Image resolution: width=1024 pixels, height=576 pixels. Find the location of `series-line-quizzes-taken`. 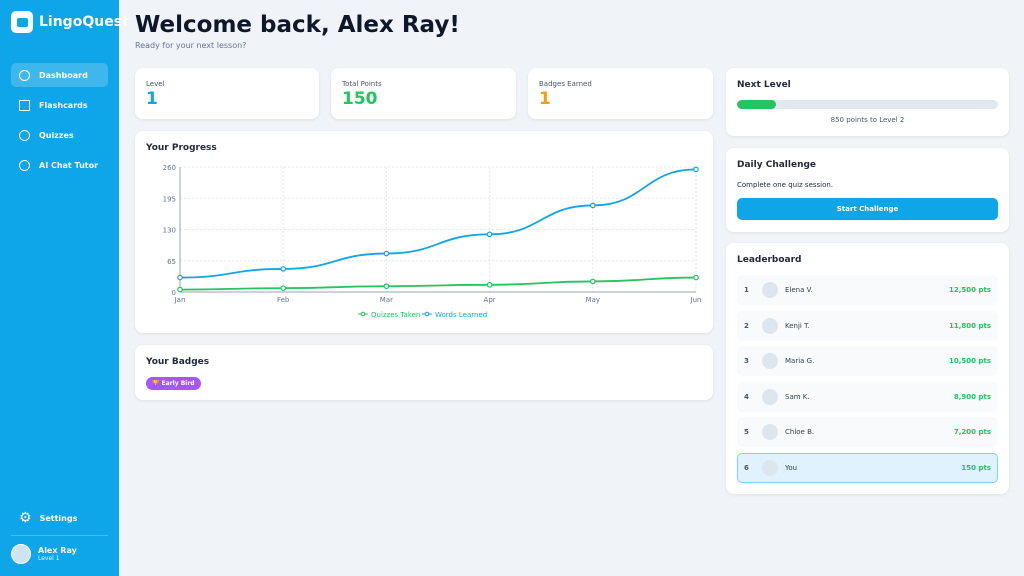

series-line-quizzes-taken is located at coordinates (438, 283).